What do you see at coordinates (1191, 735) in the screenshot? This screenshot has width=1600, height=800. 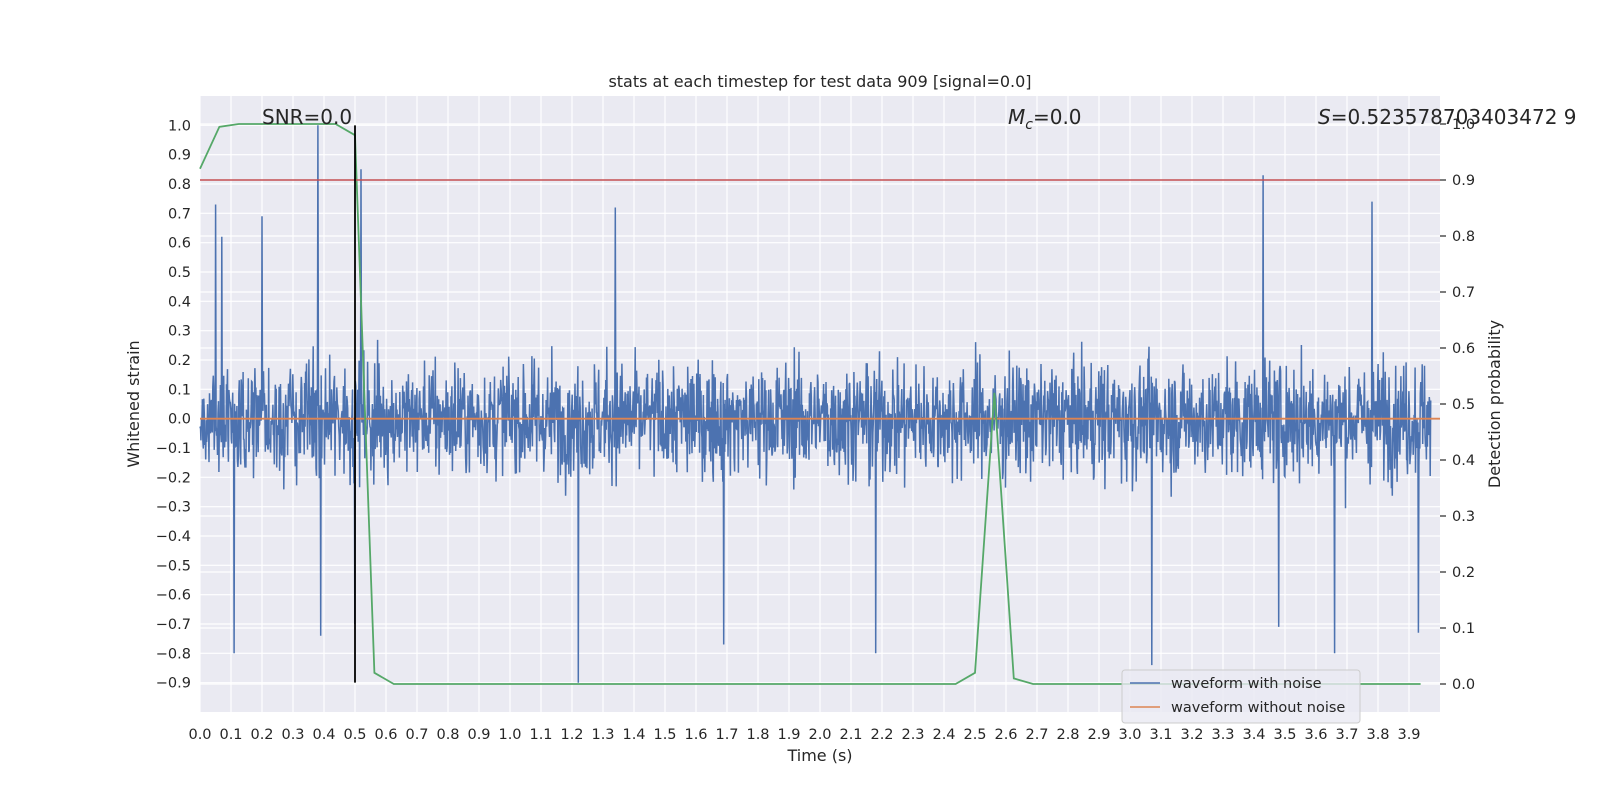 I see `x-tick-label: 3.2` at bounding box center [1191, 735].